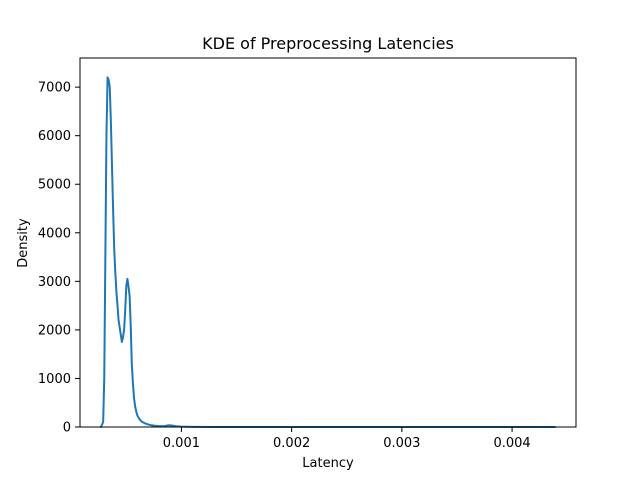 The image size is (640, 480). Describe the element at coordinates (67, 428) in the screenshot. I see `y-tick-label: 0` at that location.